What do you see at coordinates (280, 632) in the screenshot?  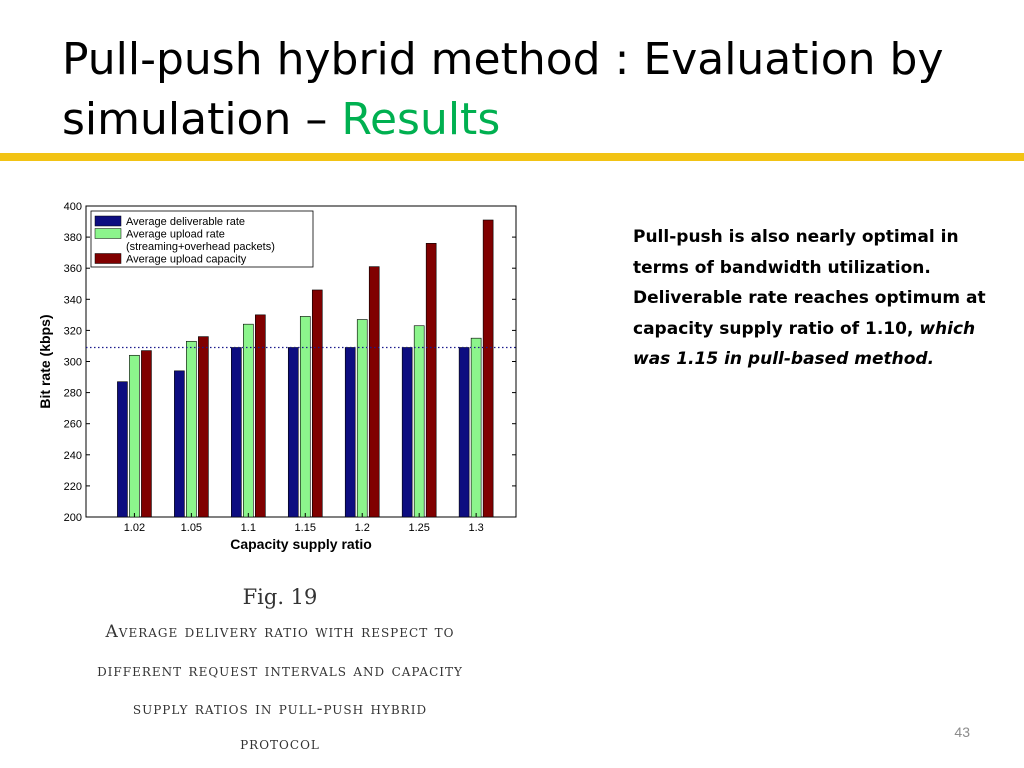 I see `figure-caption-line: Average delivery ratio with respect to` at bounding box center [280, 632].